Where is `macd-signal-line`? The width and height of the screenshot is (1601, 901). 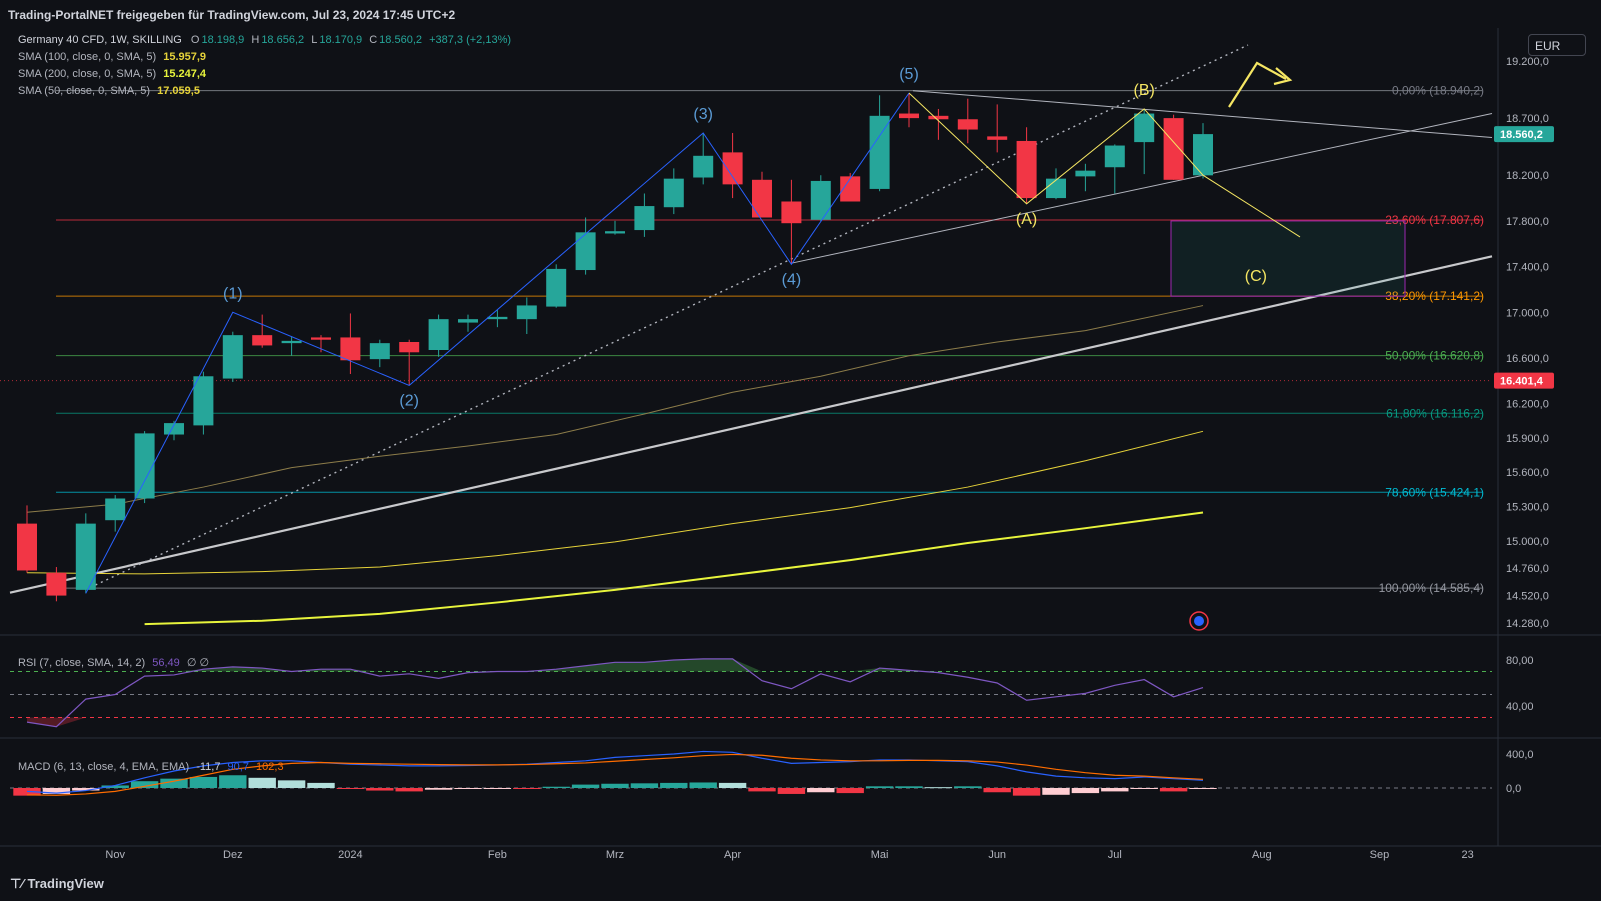
macd-signal-line is located at coordinates (615, 774).